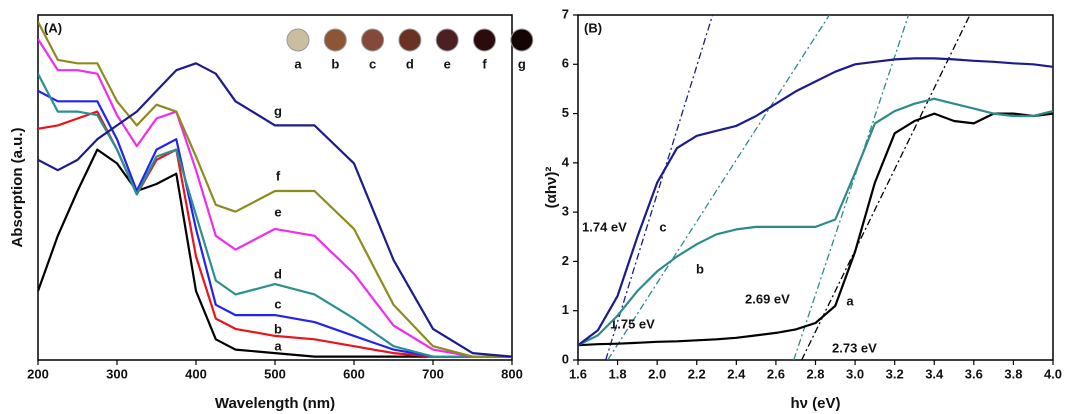 The height and width of the screenshot is (414, 1065). What do you see at coordinates (565, 112) in the screenshot?
I see `y-tick-label: 5` at bounding box center [565, 112].